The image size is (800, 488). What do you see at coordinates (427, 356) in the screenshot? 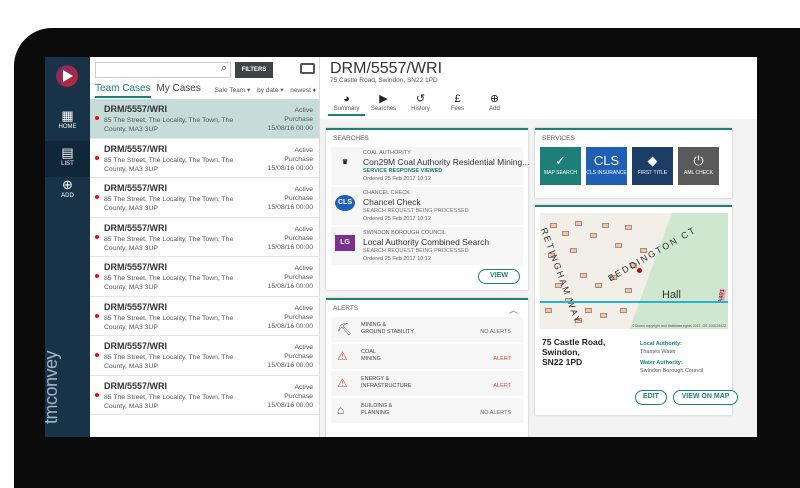
I see `alert-item: ⚠ COAL MINING ALERT` at bounding box center [427, 356].